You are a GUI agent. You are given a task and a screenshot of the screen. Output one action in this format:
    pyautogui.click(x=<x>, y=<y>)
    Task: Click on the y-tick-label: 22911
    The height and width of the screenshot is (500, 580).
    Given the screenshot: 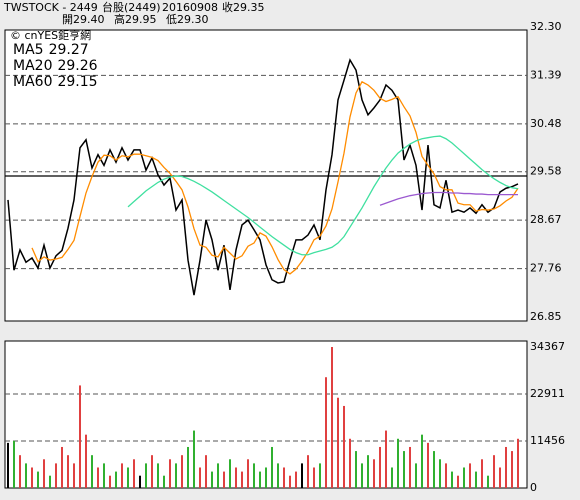 What is the action you would take?
    pyautogui.click(x=547, y=393)
    